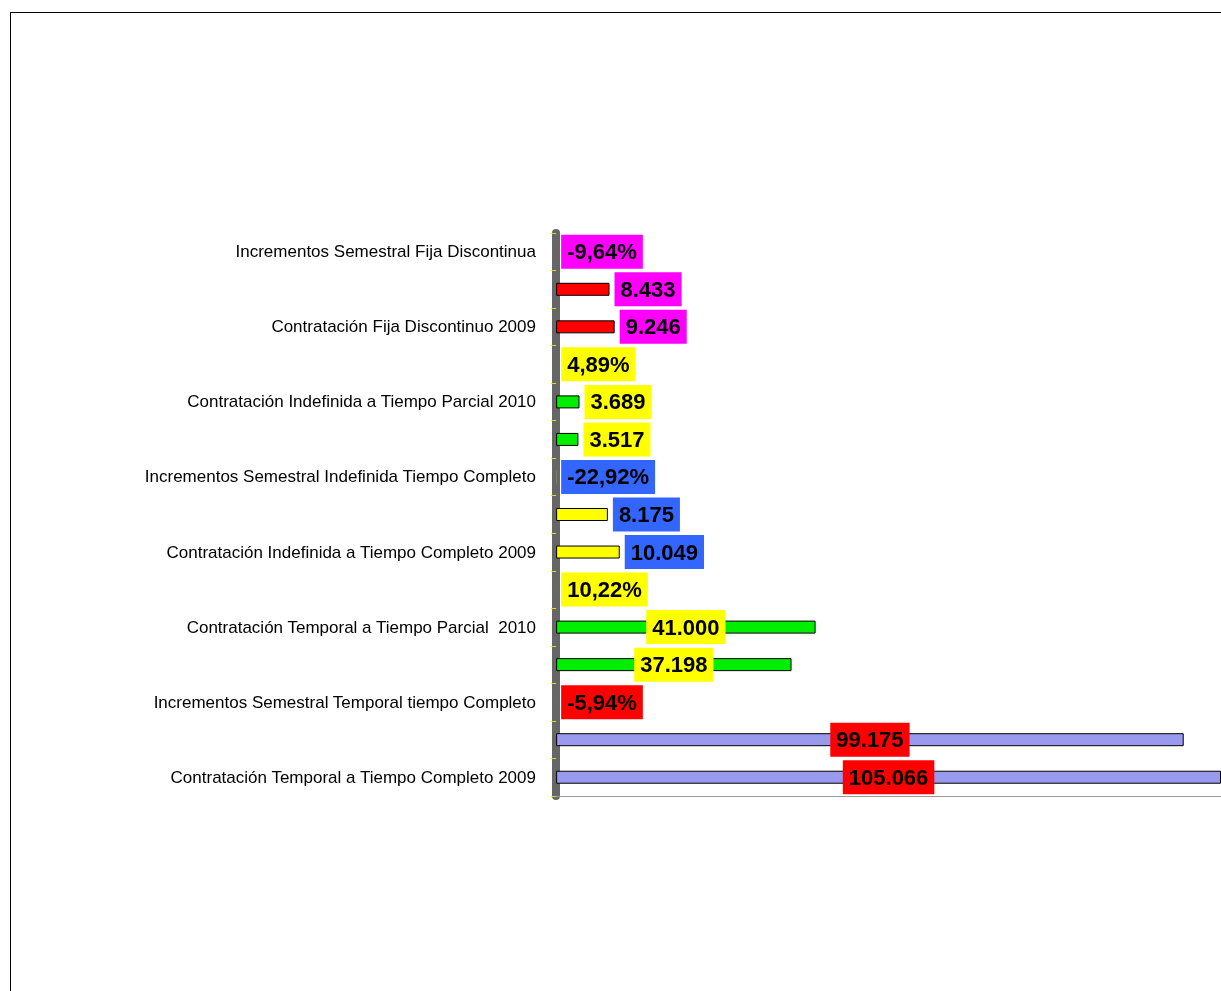  Describe the element at coordinates (344, 702) in the screenshot. I see `y-tick-label: Incrementos Semestral Temporal tiempo Completo` at that location.